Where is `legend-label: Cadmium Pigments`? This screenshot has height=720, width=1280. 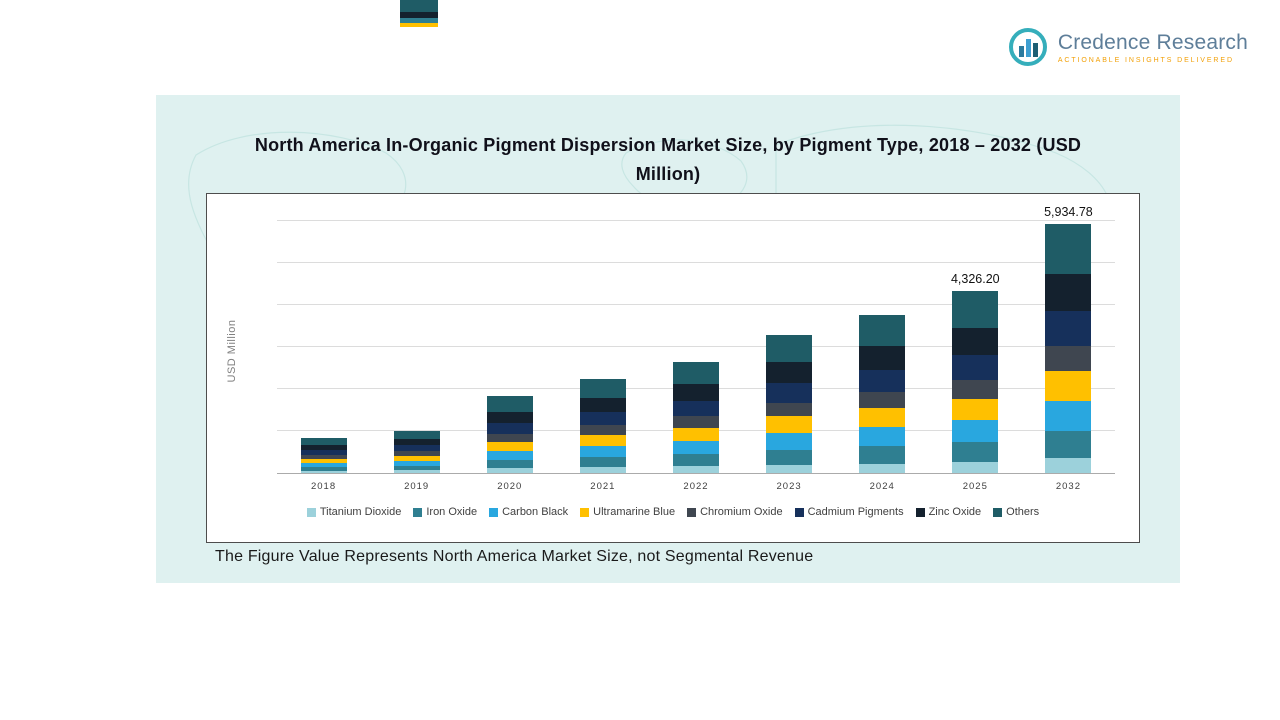 legend-label: Cadmium Pigments is located at coordinates (855, 512).